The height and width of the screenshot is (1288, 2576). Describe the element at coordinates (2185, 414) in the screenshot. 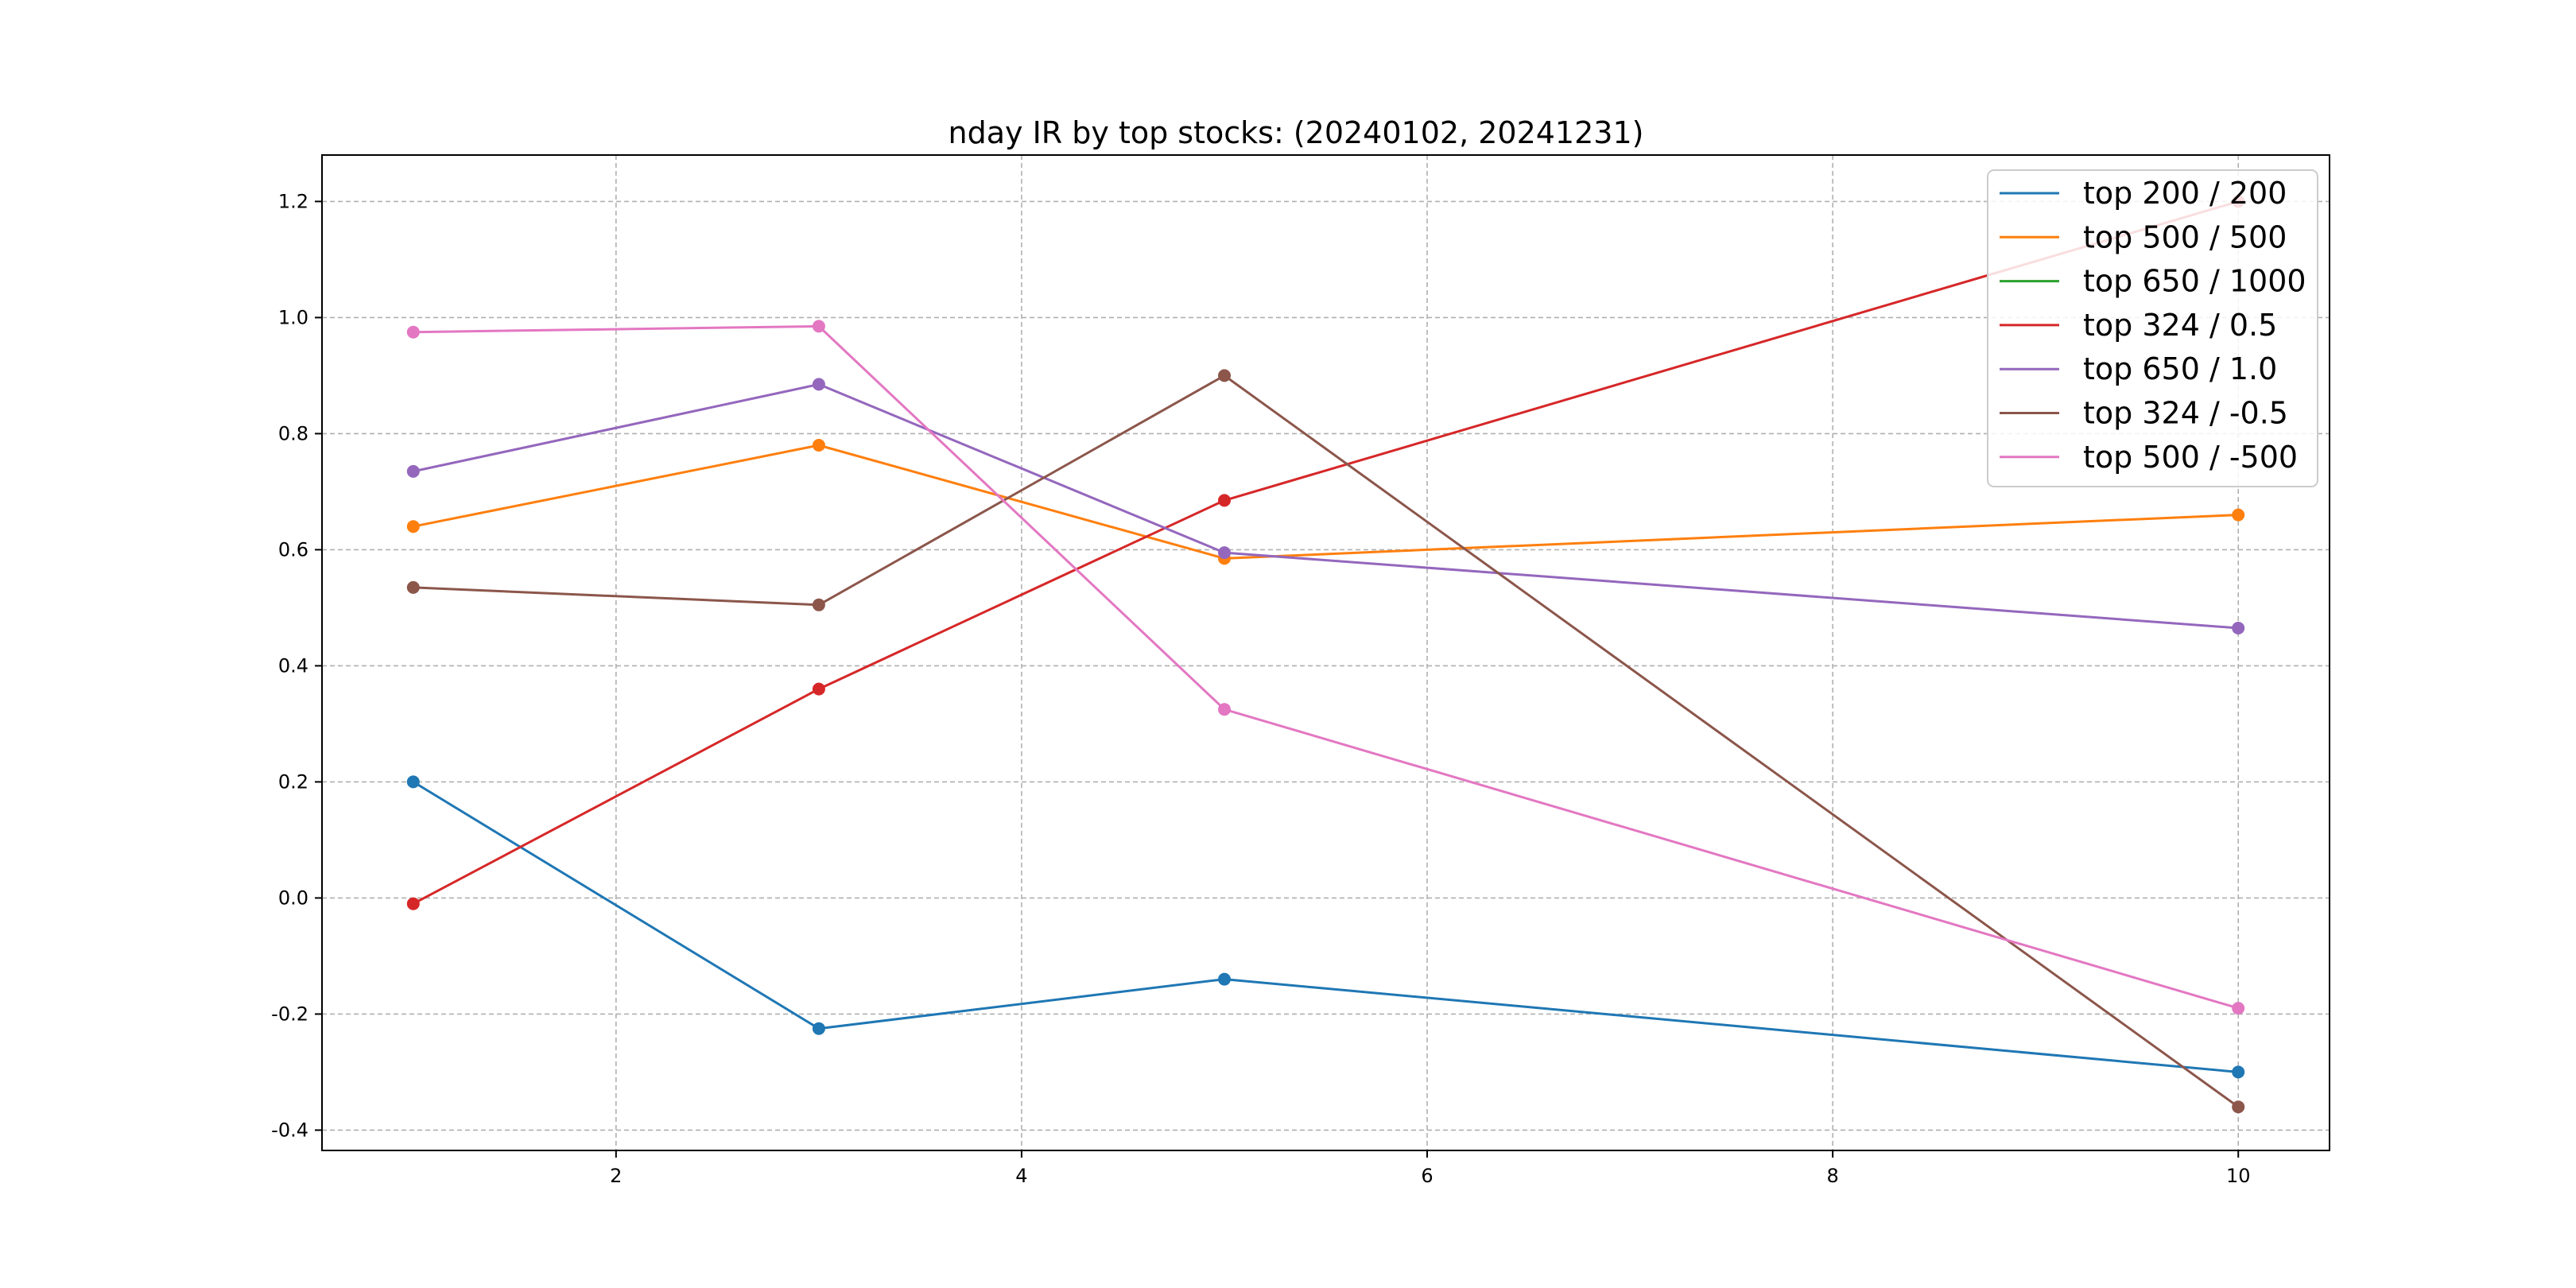

I see `legend-label: top 324 / -0.5` at that location.